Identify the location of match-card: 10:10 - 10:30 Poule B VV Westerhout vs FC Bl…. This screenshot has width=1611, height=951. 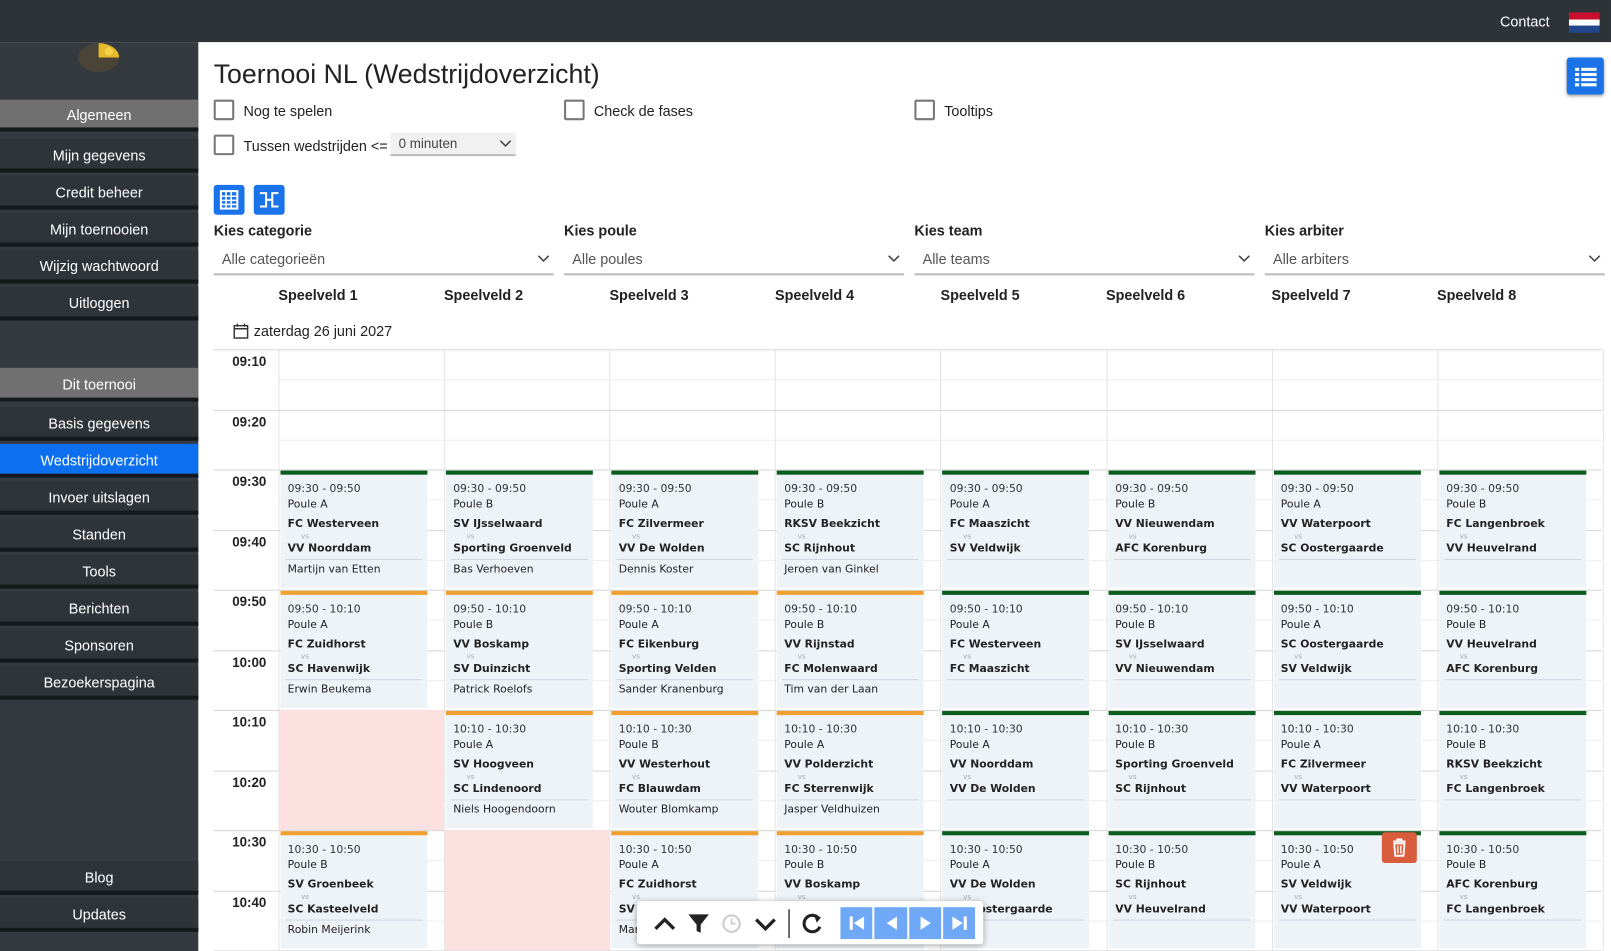
(685, 769).